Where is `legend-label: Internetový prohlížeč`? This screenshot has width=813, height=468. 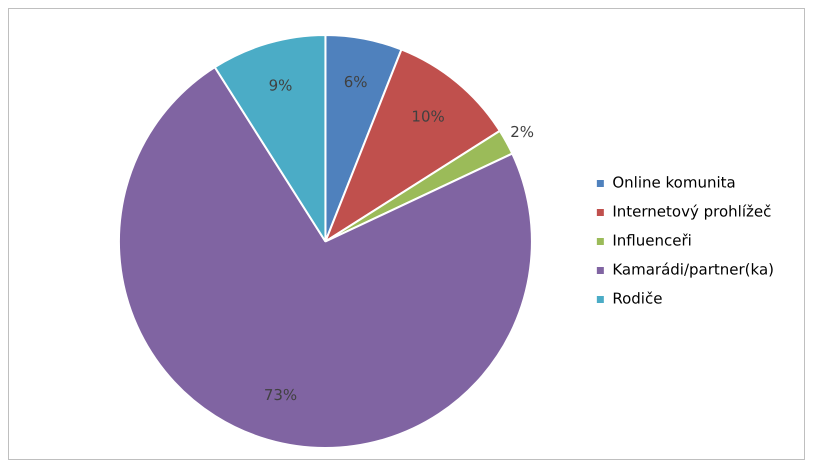
legend-label: Internetový prohlížeč is located at coordinates (692, 211).